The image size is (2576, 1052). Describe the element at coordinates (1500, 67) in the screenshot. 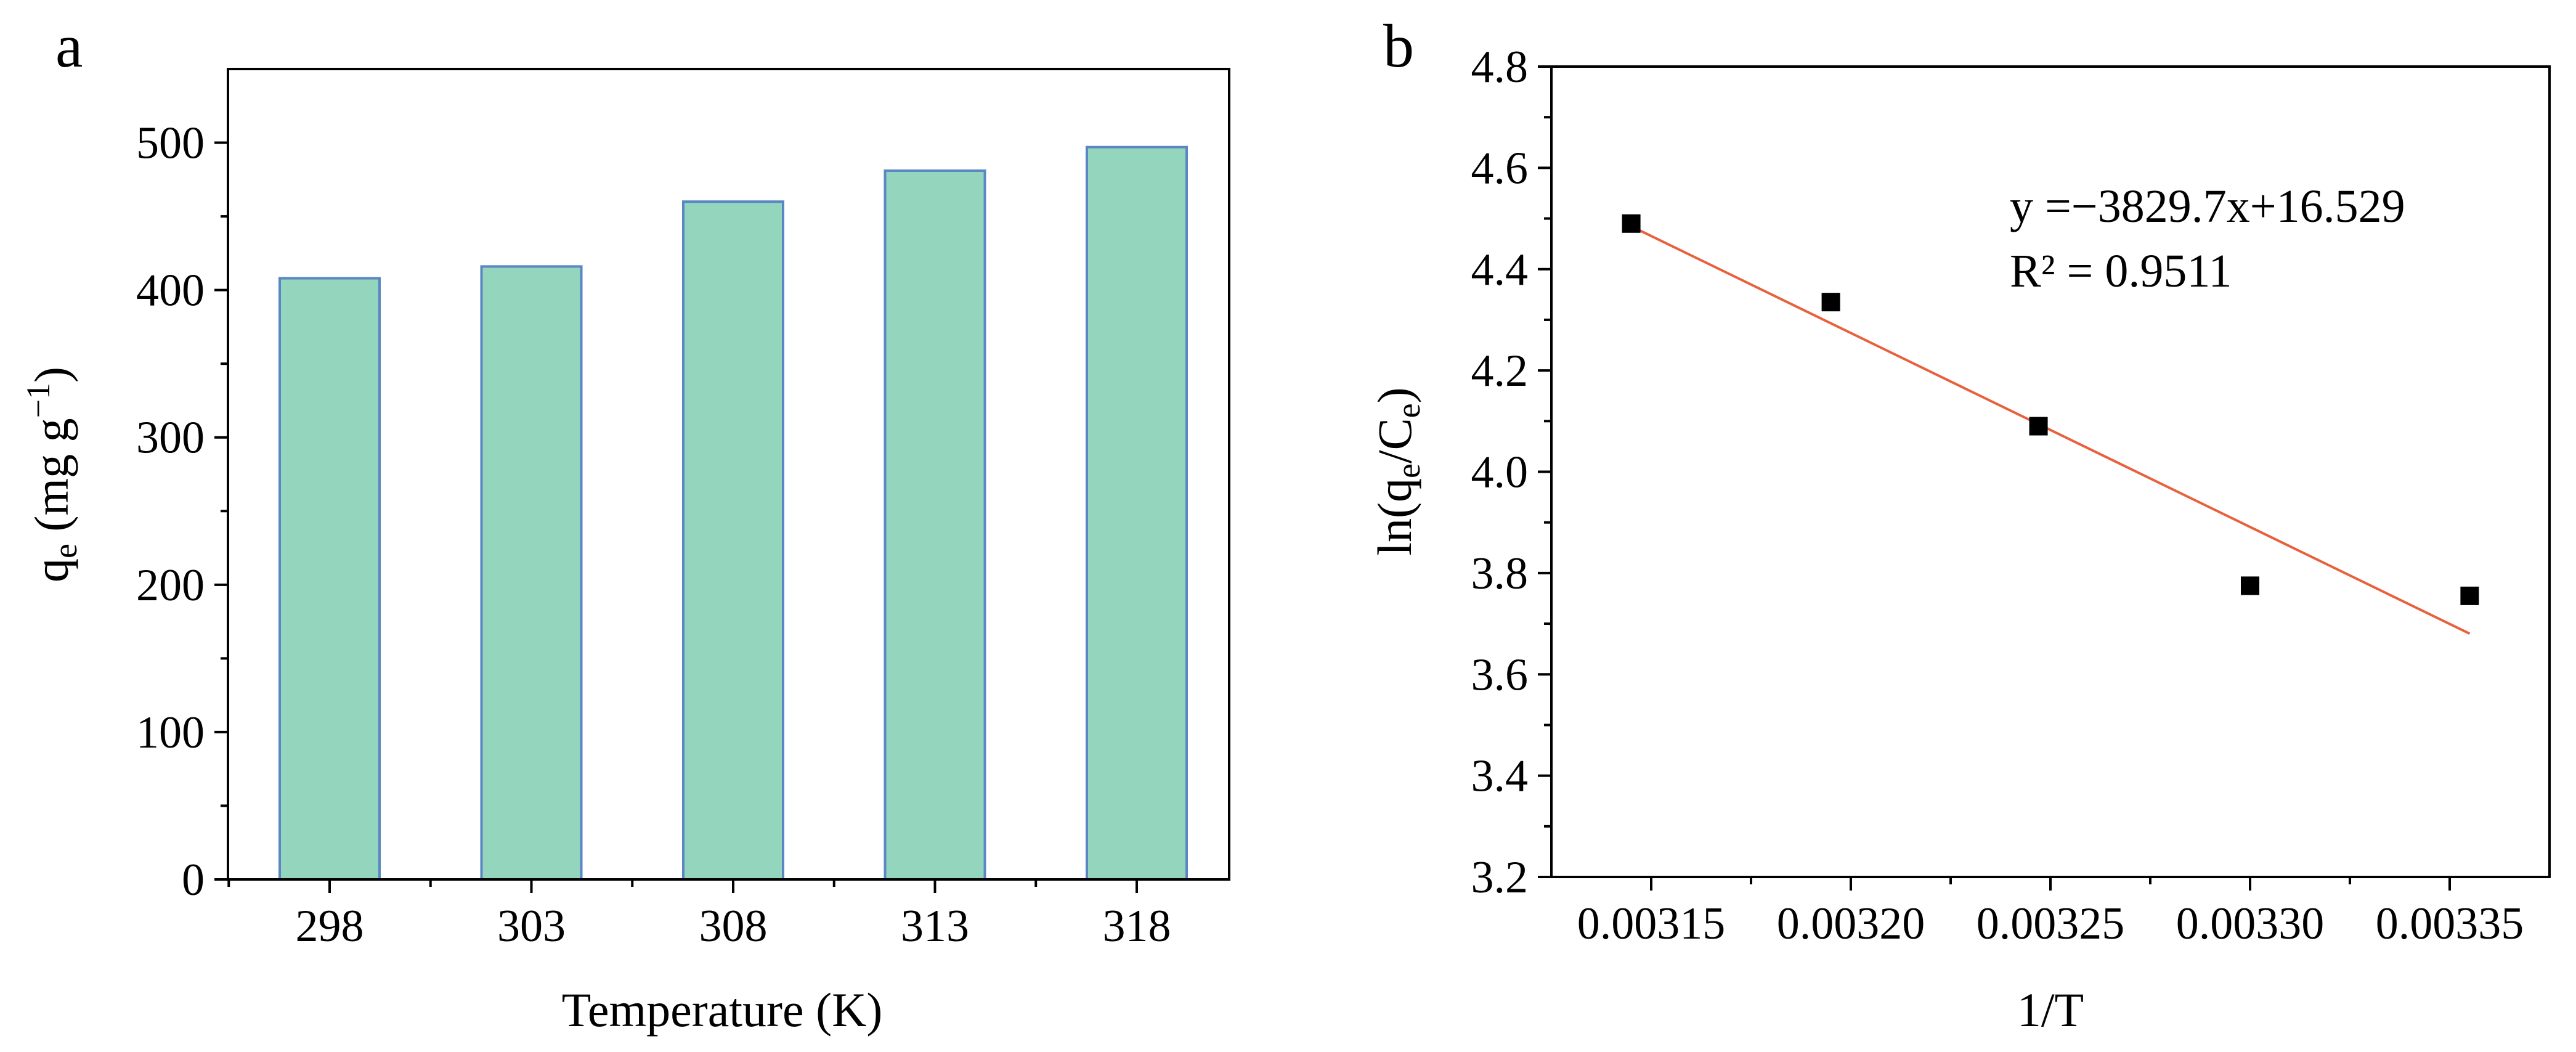

I see `y-tick-label: 4.8` at that location.